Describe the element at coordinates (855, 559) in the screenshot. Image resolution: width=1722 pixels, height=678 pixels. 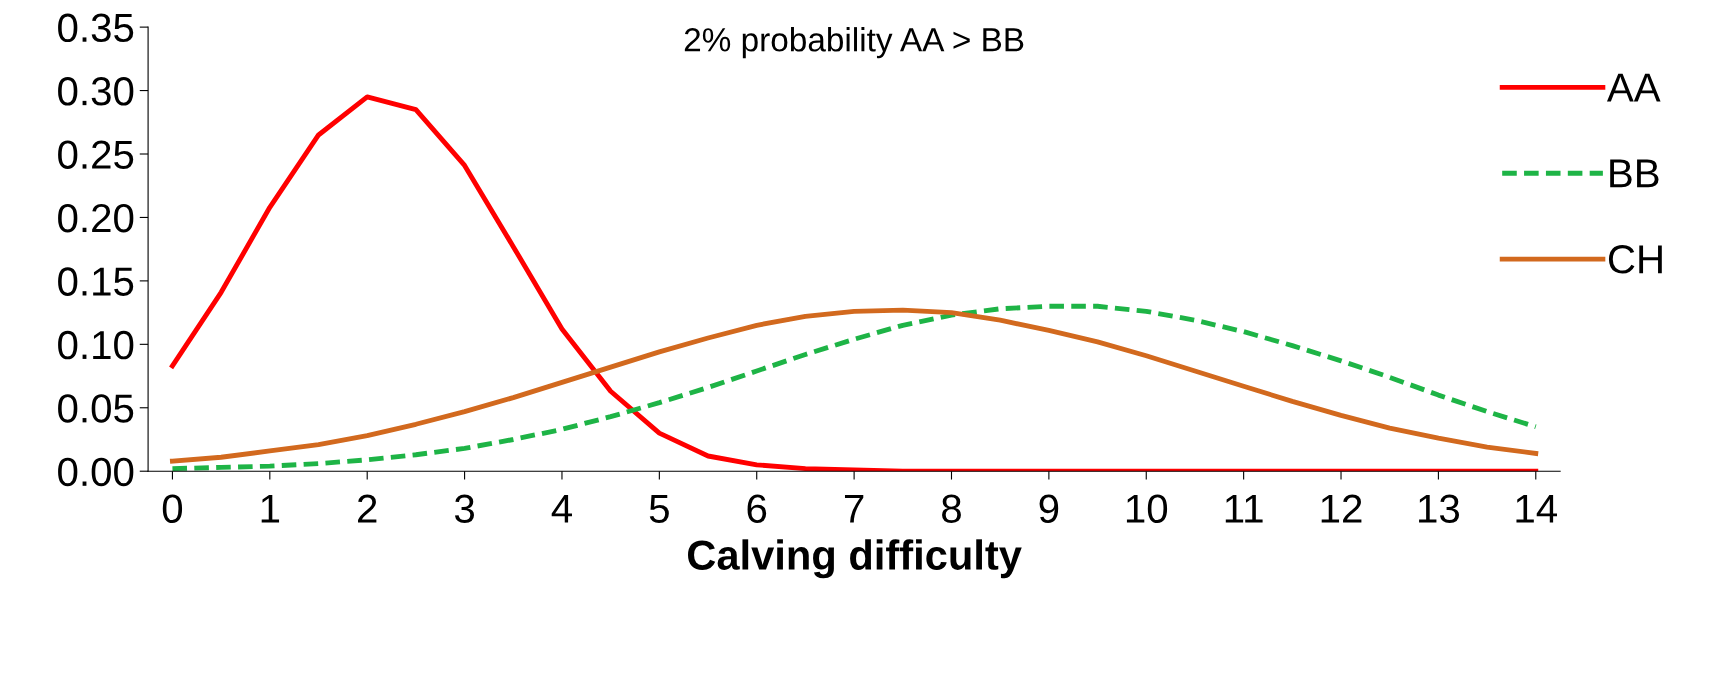
I see `x-axis-title: Calving difficulty` at that location.